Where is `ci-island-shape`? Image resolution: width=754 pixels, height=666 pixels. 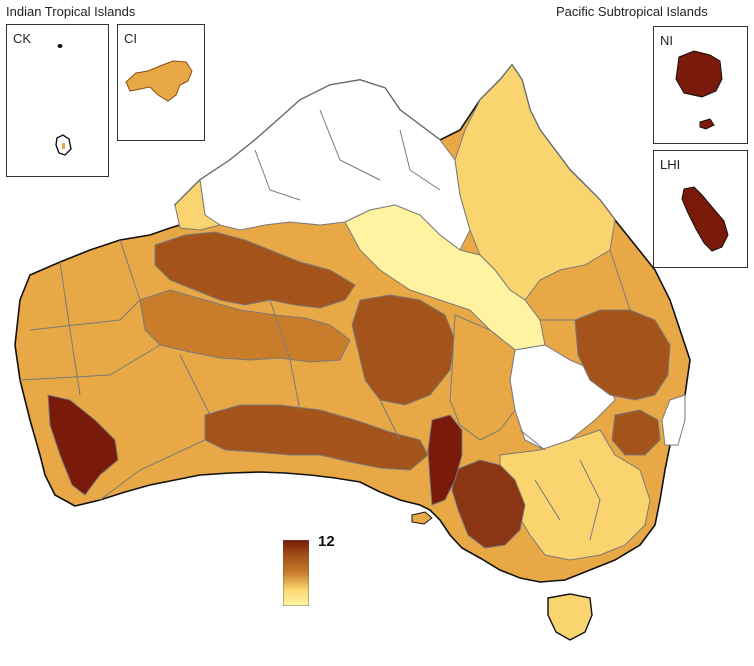 ci-island-shape is located at coordinates (159, 81).